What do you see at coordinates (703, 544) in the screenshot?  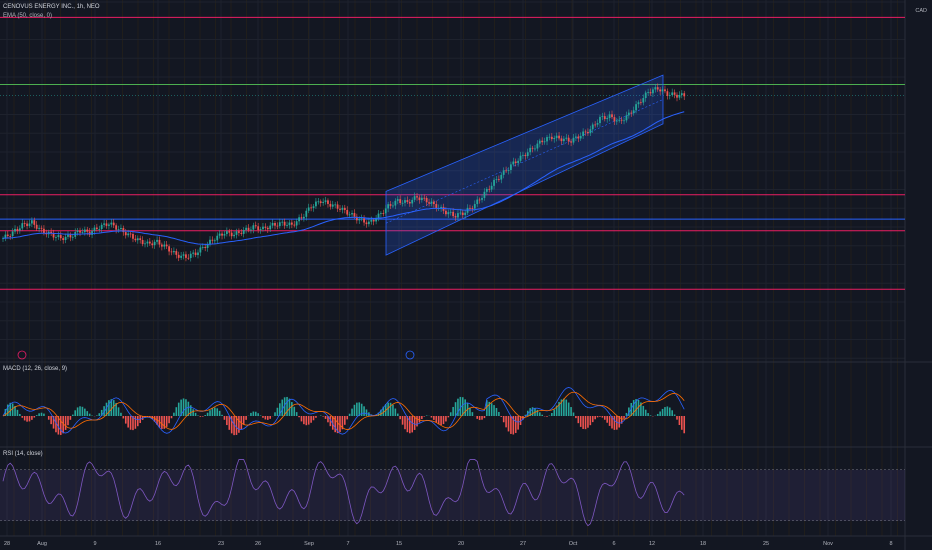 I see `x-tick-label: 18` at bounding box center [703, 544].